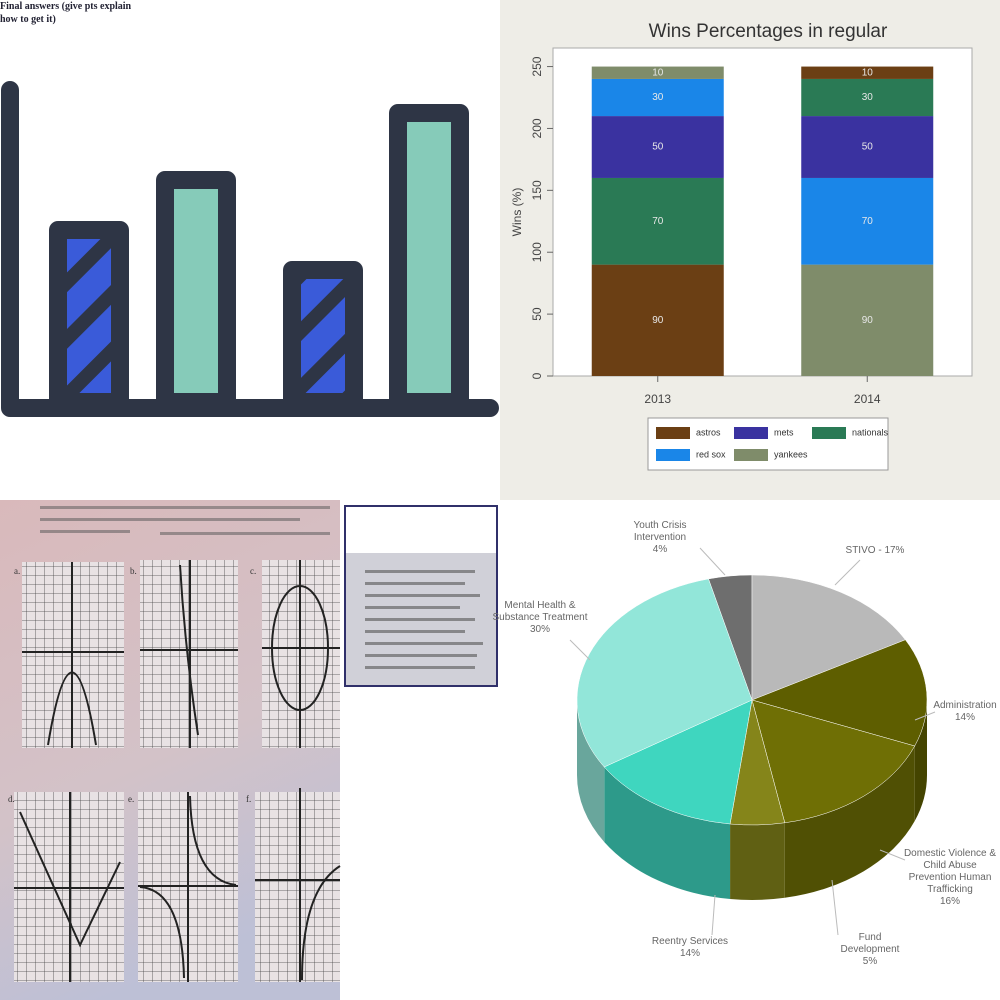 This screenshot has height=1000, width=1000. What do you see at coordinates (870, 432) in the screenshot?
I see `legend-label: nationals` at bounding box center [870, 432].